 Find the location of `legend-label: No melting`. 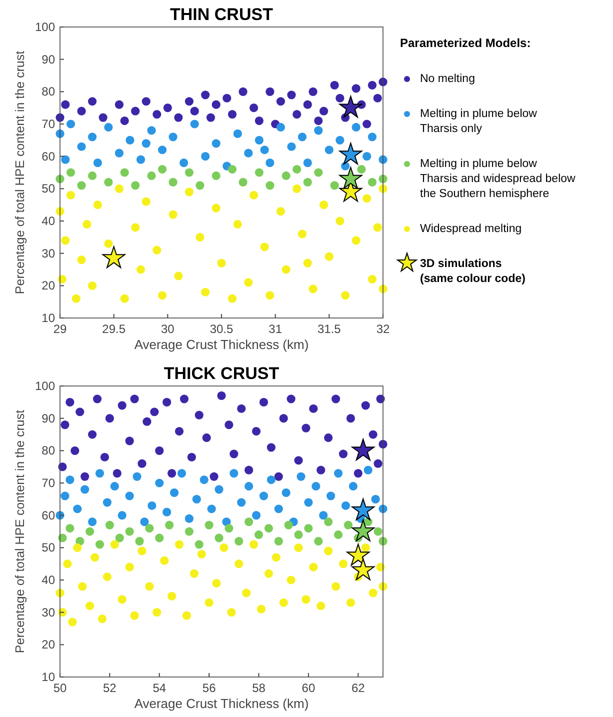

legend-label: No melting is located at coordinates (447, 79).